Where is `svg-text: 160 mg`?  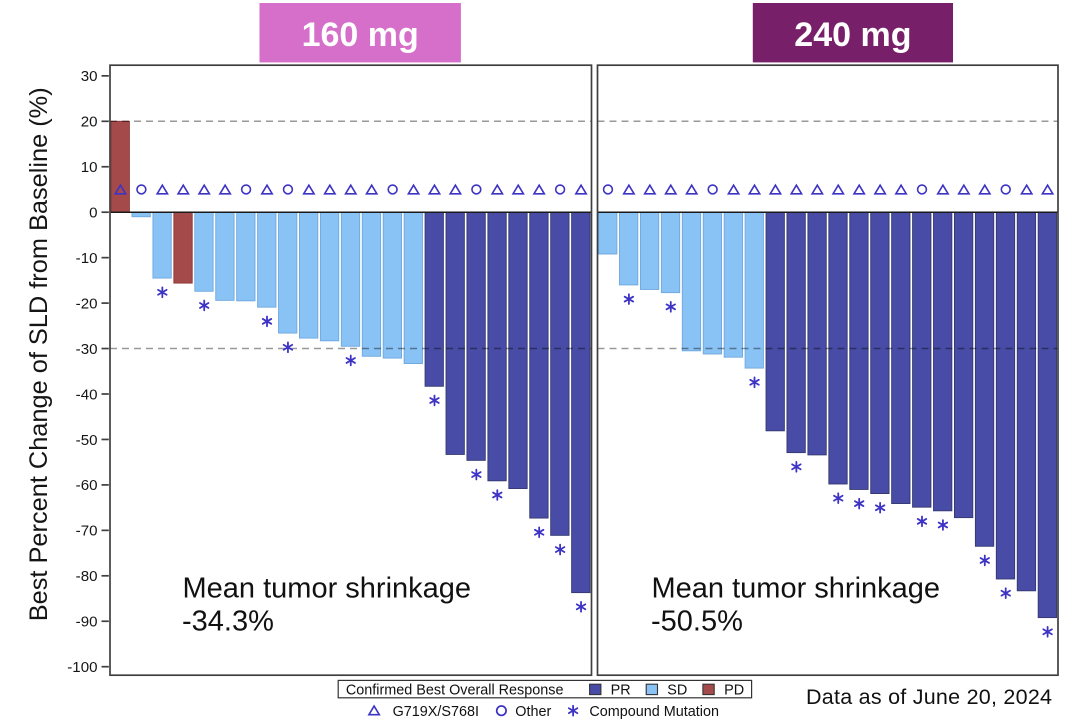 svg-text: 160 mg is located at coordinates (360, 35).